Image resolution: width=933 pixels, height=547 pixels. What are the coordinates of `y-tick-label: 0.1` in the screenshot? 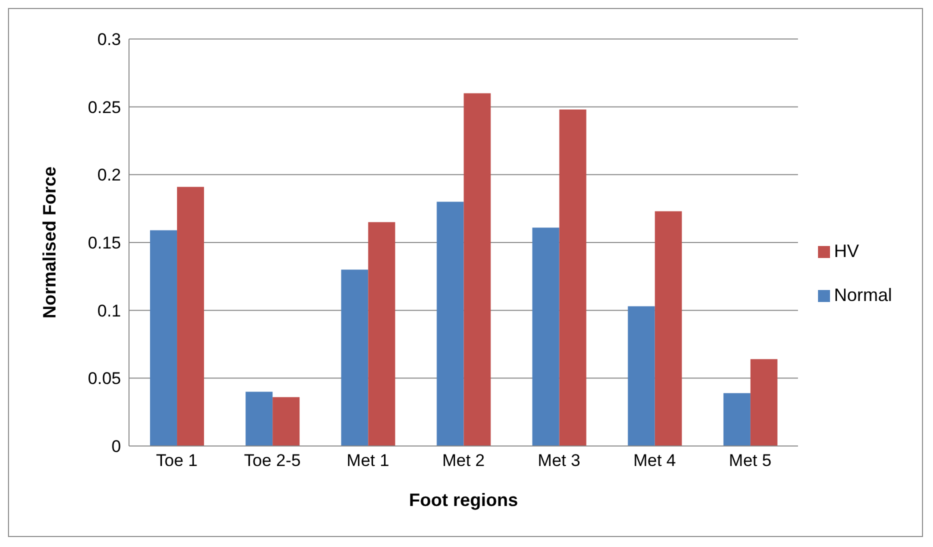 It's located at (109, 310).